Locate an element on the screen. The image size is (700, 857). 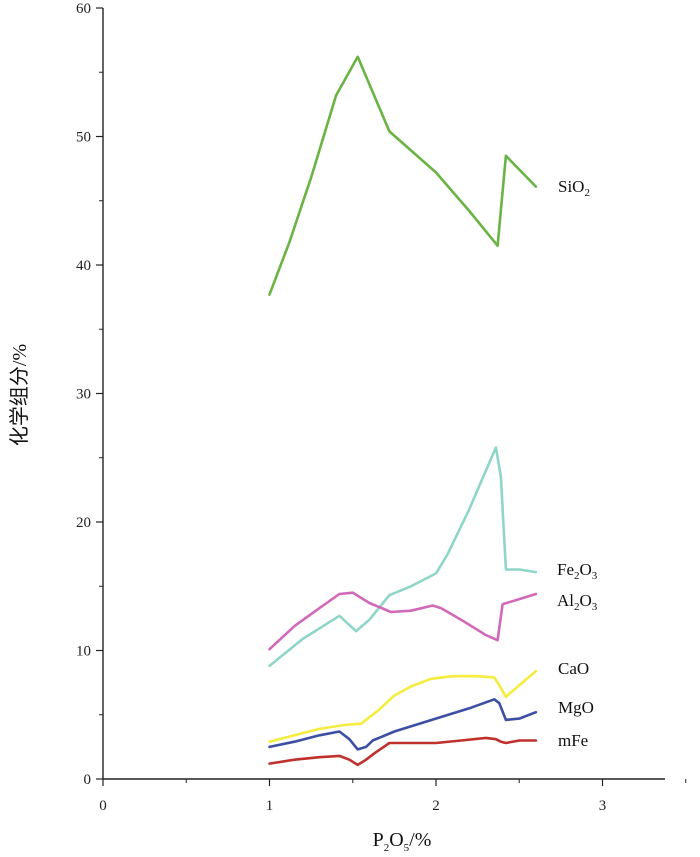
x-tick-label: 2 is located at coordinates (436, 806).